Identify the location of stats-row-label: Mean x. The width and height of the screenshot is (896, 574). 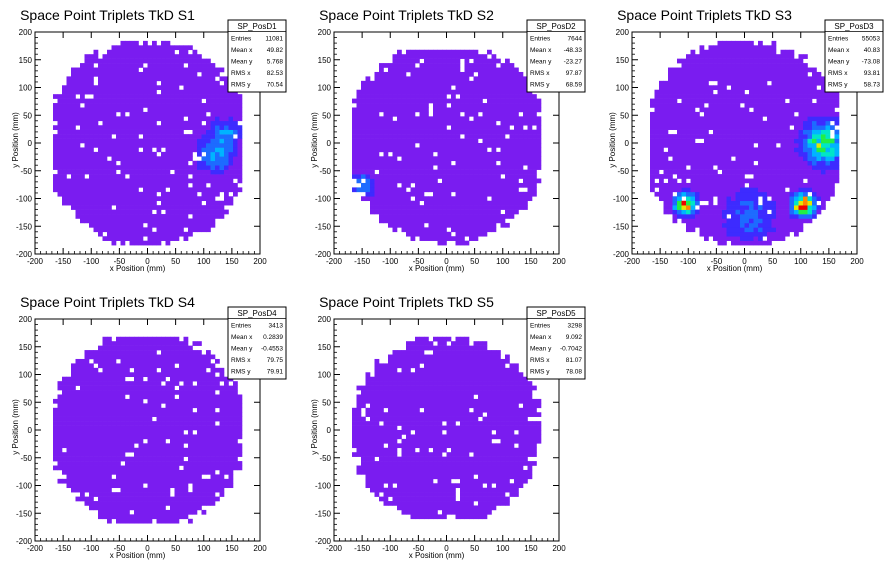
(242, 50).